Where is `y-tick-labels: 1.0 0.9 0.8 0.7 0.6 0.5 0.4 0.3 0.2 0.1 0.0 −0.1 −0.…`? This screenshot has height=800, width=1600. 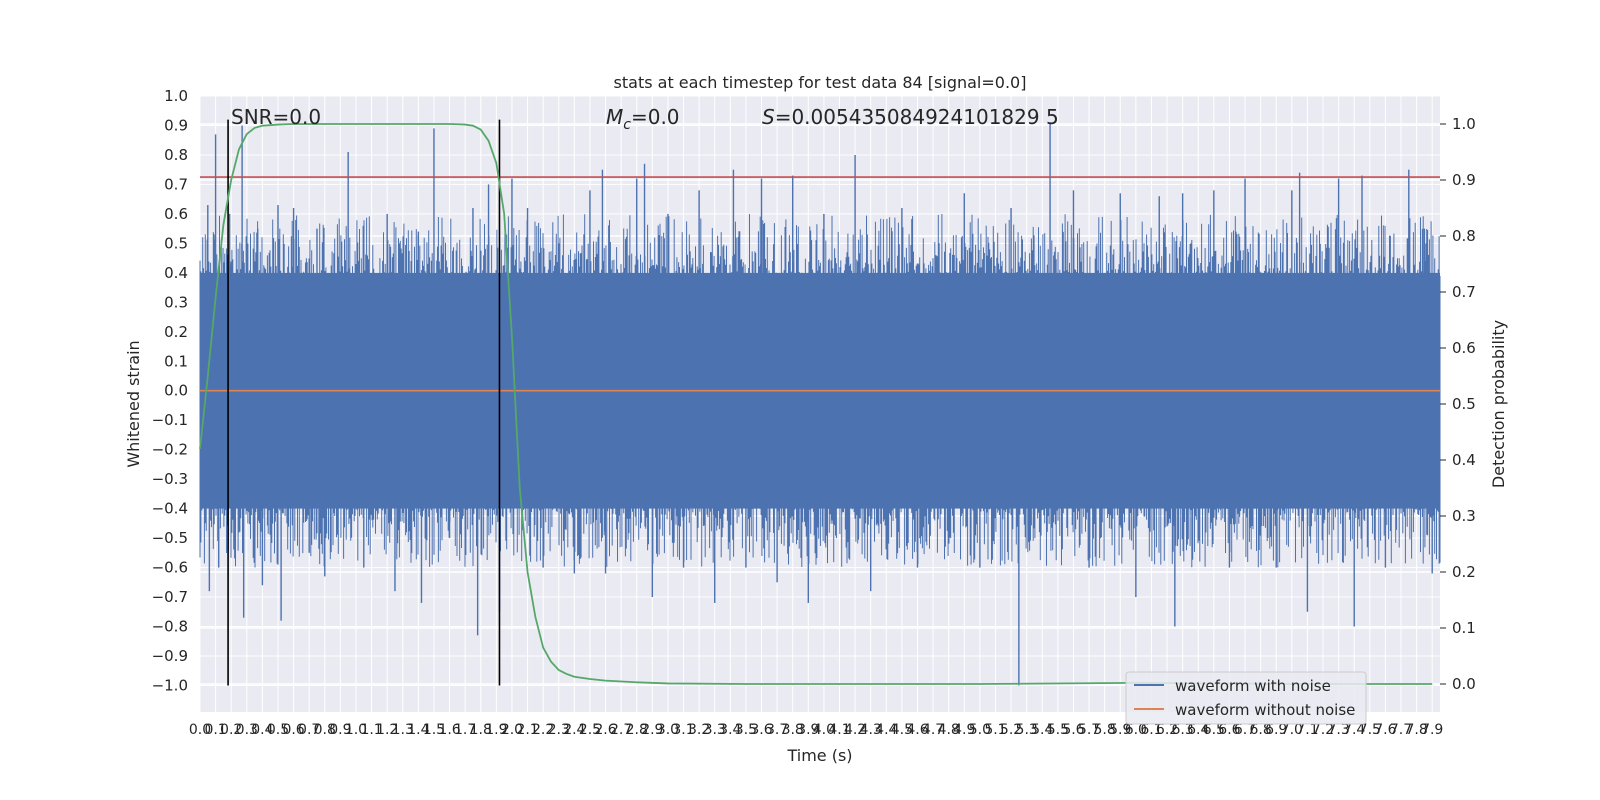
y-tick-labels: 1.0 0.9 0.8 0.7 0.6 0.5 0.4 0.3 0.2 0.1 0.0 −0.1 −0.… is located at coordinates (170, 390).